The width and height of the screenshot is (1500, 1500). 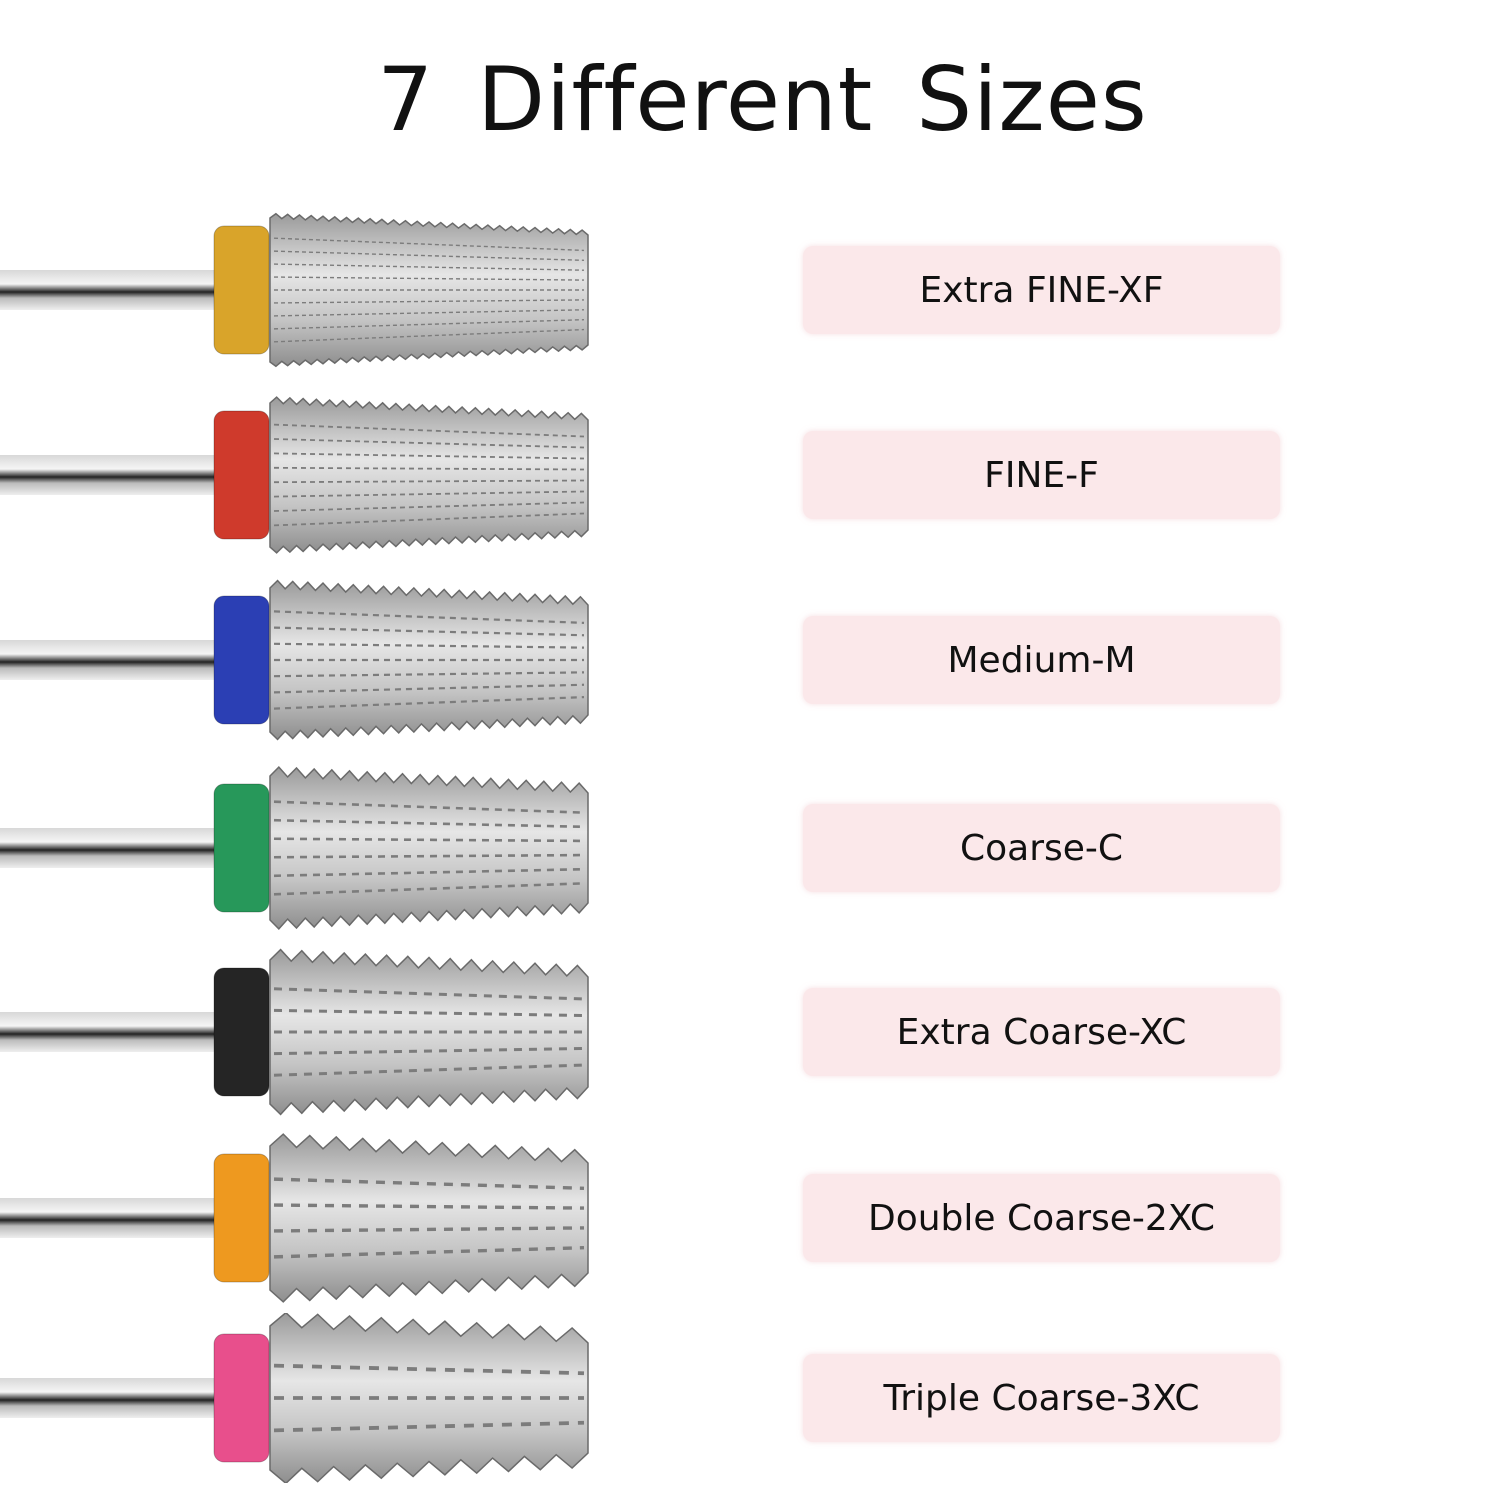 I want to click on grit-label: Double Coarse-2XC, so click(x=1041, y=1218).